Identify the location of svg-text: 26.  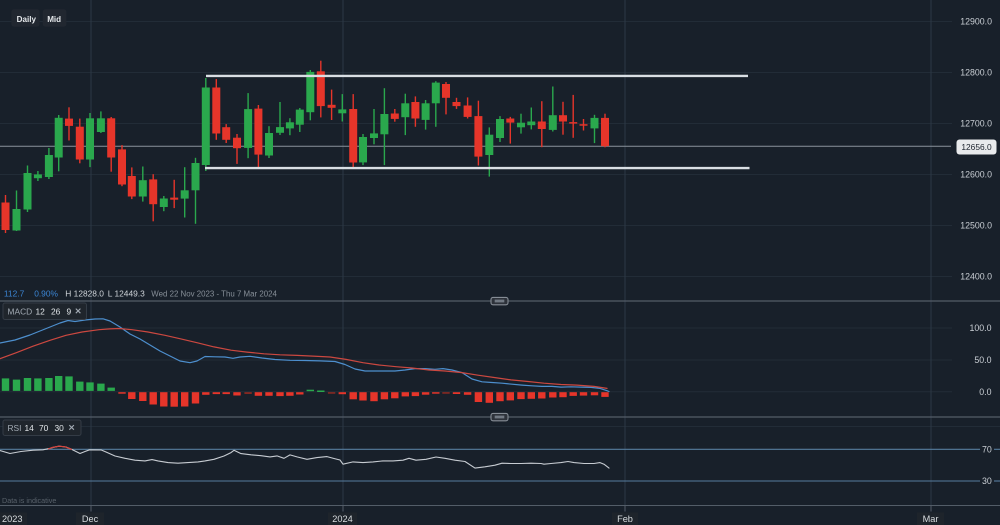
(56, 311).